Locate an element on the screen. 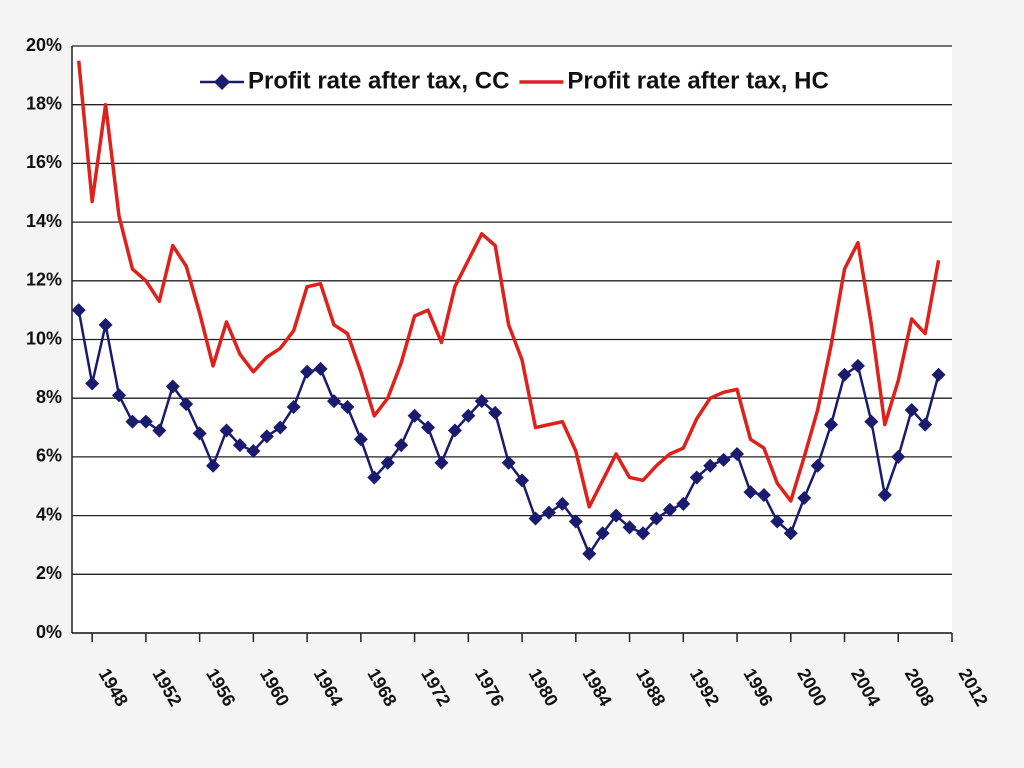  y-tick-label: 20% is located at coordinates (44, 45).